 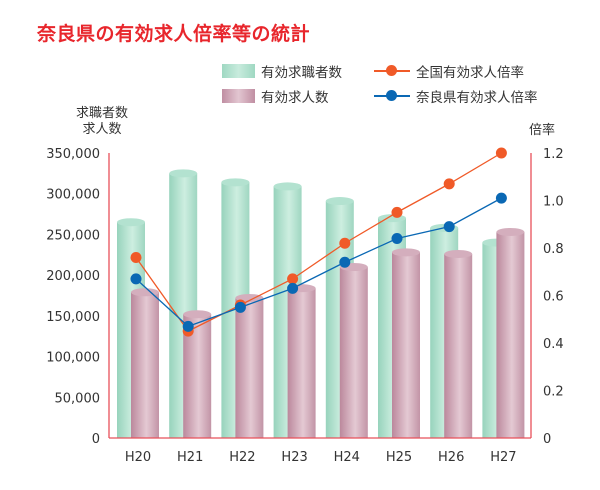 I want to click on right-axis-title: 倍率, so click(x=541, y=130).